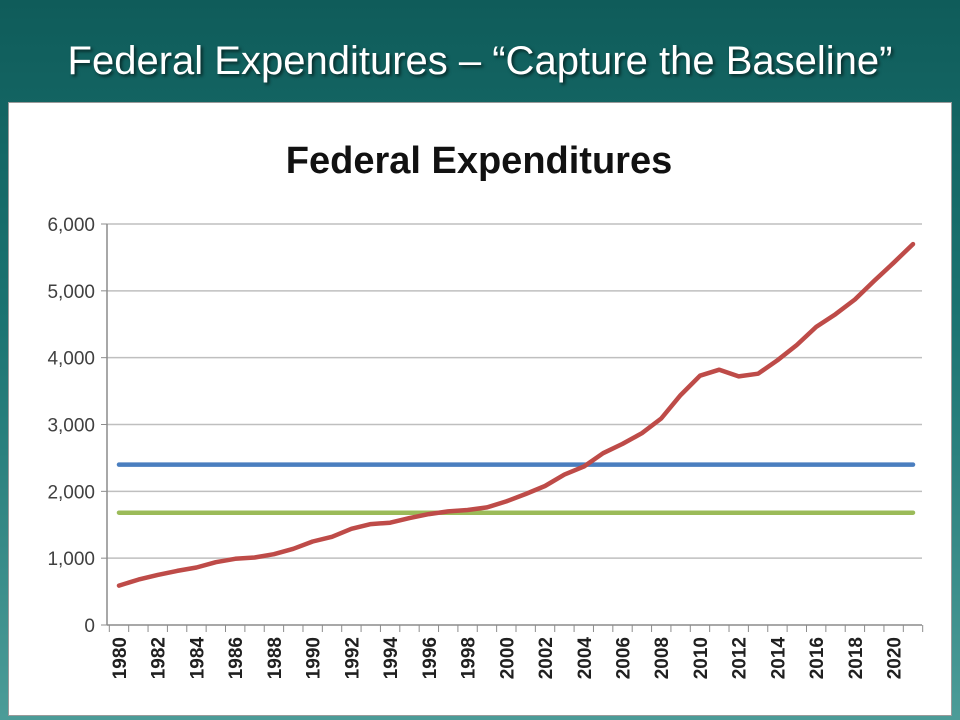 The width and height of the screenshot is (960, 720). What do you see at coordinates (430, 658) in the screenshot?
I see `x-tick-label: 1996` at bounding box center [430, 658].